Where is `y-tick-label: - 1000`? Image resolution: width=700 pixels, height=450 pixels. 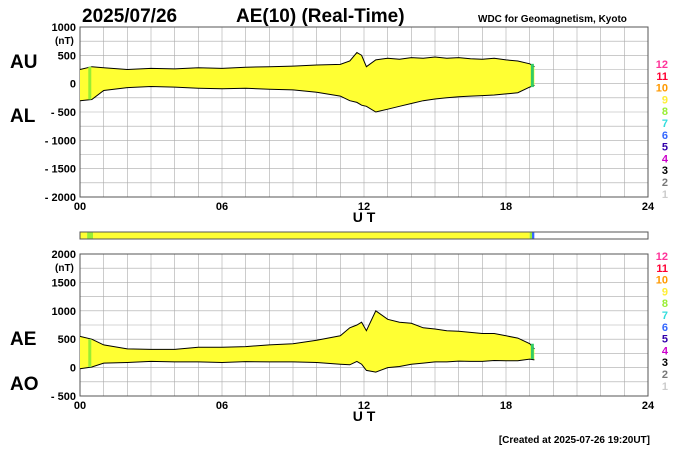 y-tick-label: - 1000 is located at coordinates (60, 141).